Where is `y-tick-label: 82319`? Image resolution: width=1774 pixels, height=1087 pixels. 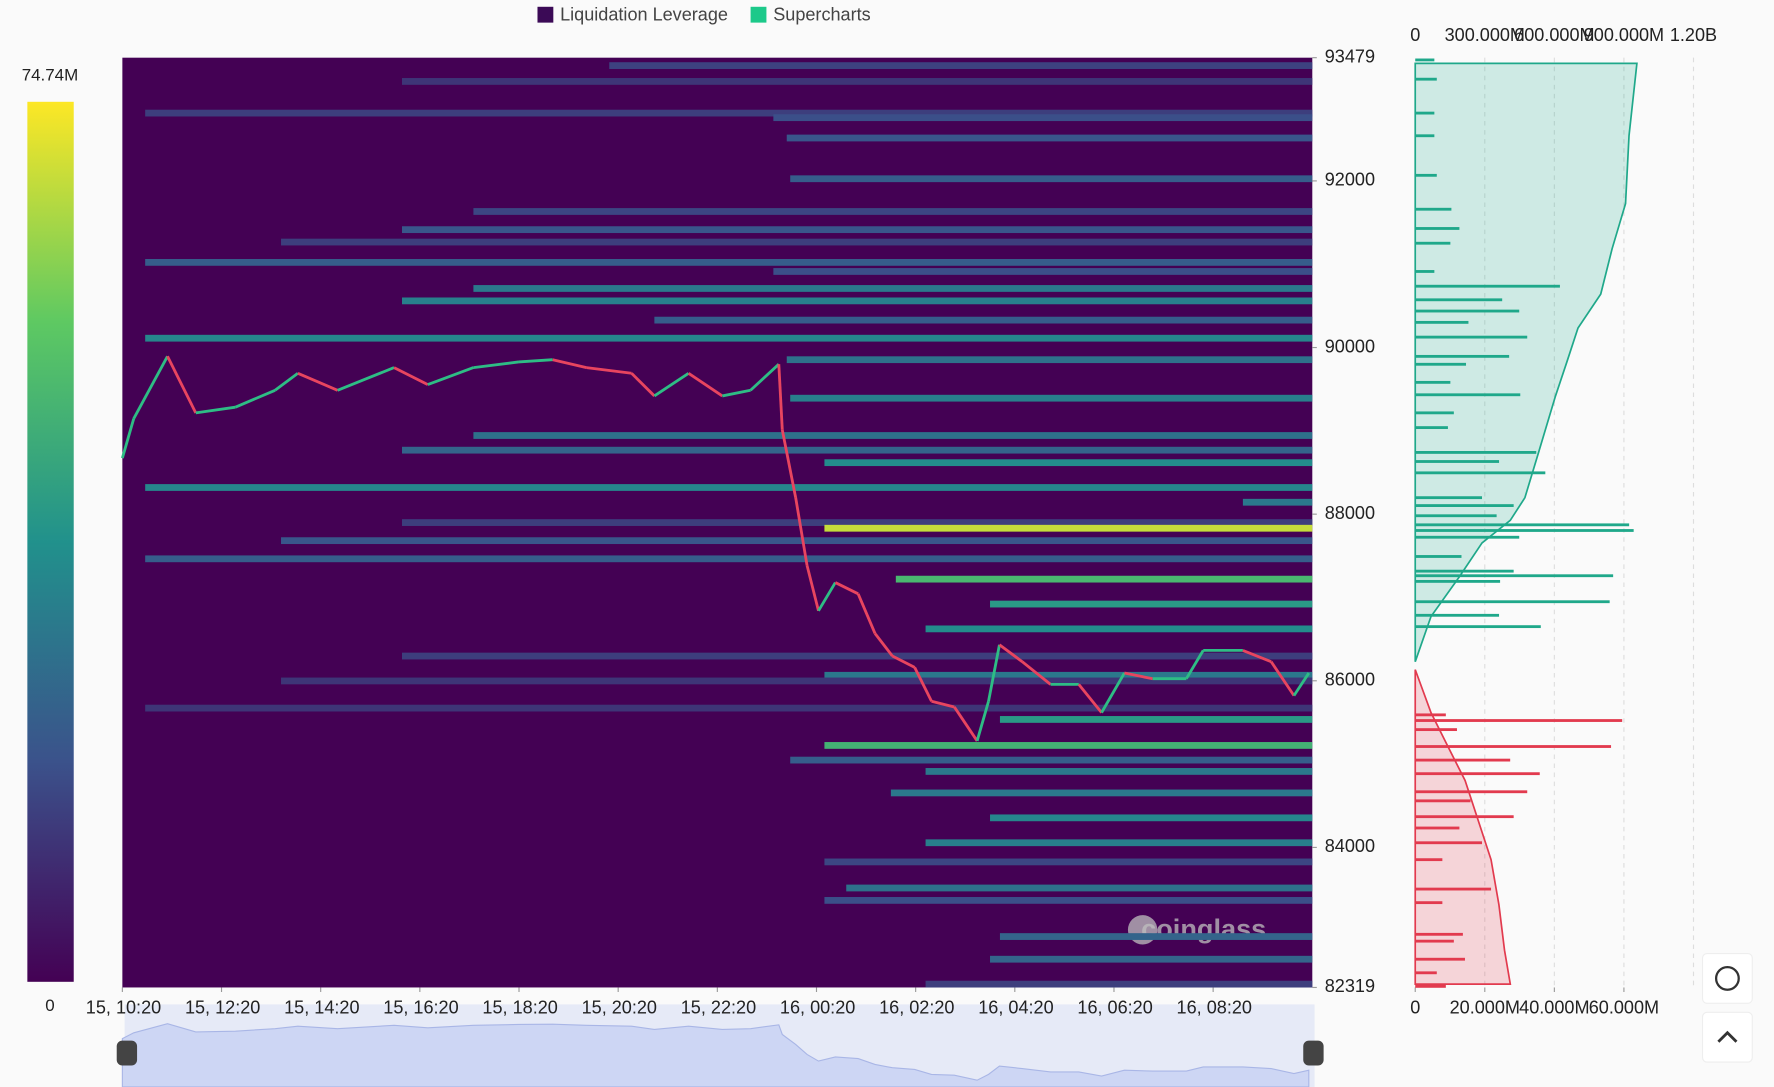 y-tick-label: 82319 is located at coordinates (1350, 986).